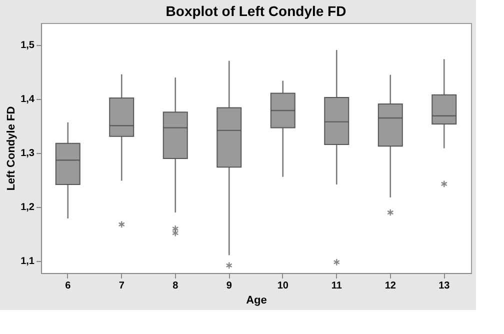  I want to click on y-tick-label: 1,2, so click(27, 208).